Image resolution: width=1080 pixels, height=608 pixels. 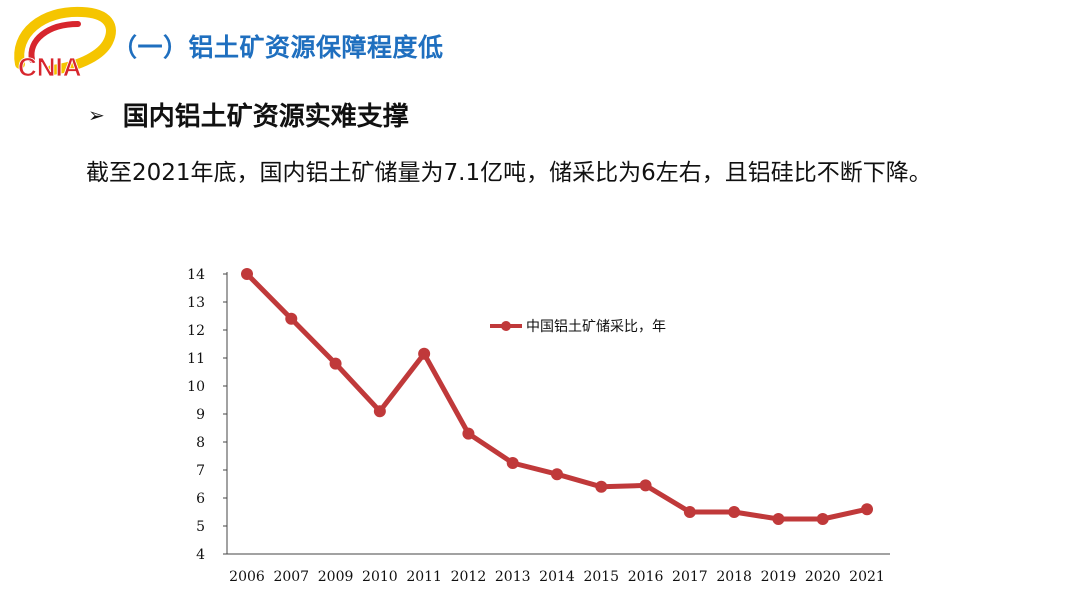 What do you see at coordinates (65, 44) in the screenshot?
I see `cnia-logo: CNIA` at bounding box center [65, 44].